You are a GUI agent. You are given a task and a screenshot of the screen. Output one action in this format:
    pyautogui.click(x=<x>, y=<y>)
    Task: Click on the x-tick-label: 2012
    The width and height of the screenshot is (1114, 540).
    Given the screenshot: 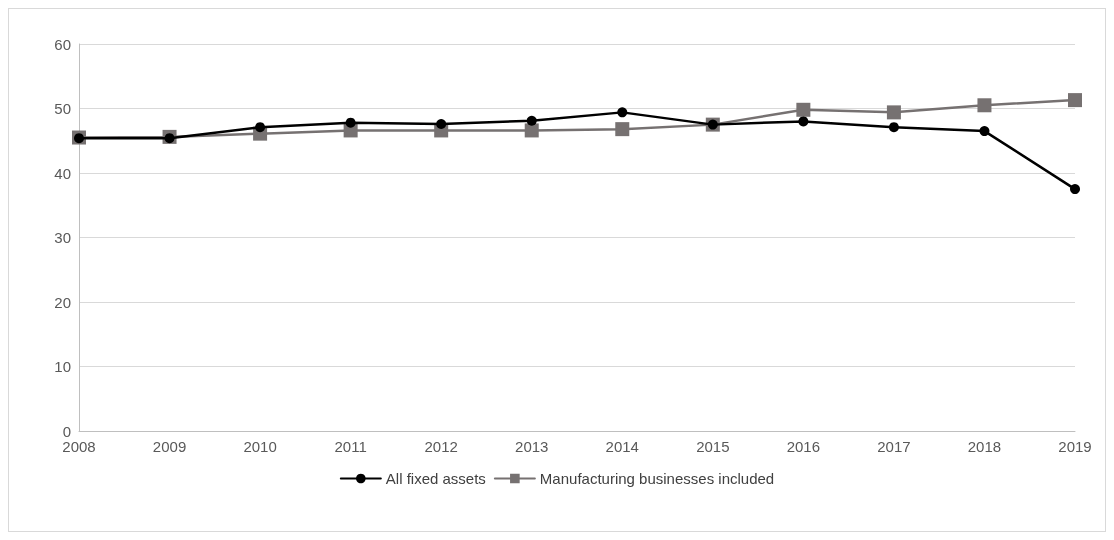 What is the action you would take?
    pyautogui.click(x=441, y=446)
    